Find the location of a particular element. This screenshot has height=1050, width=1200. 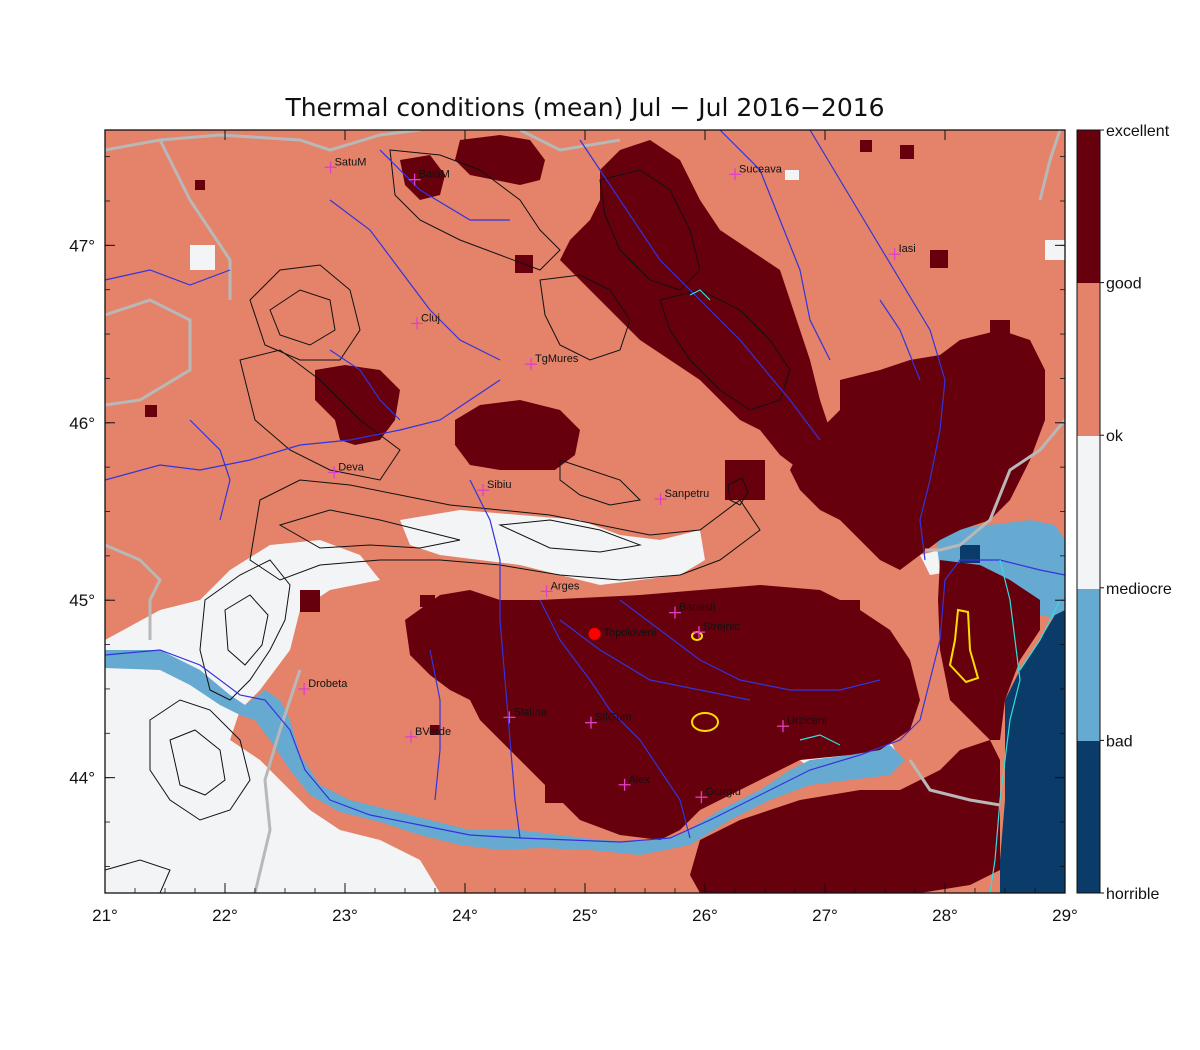

x-tick-label: 25° is located at coordinates (585, 915).